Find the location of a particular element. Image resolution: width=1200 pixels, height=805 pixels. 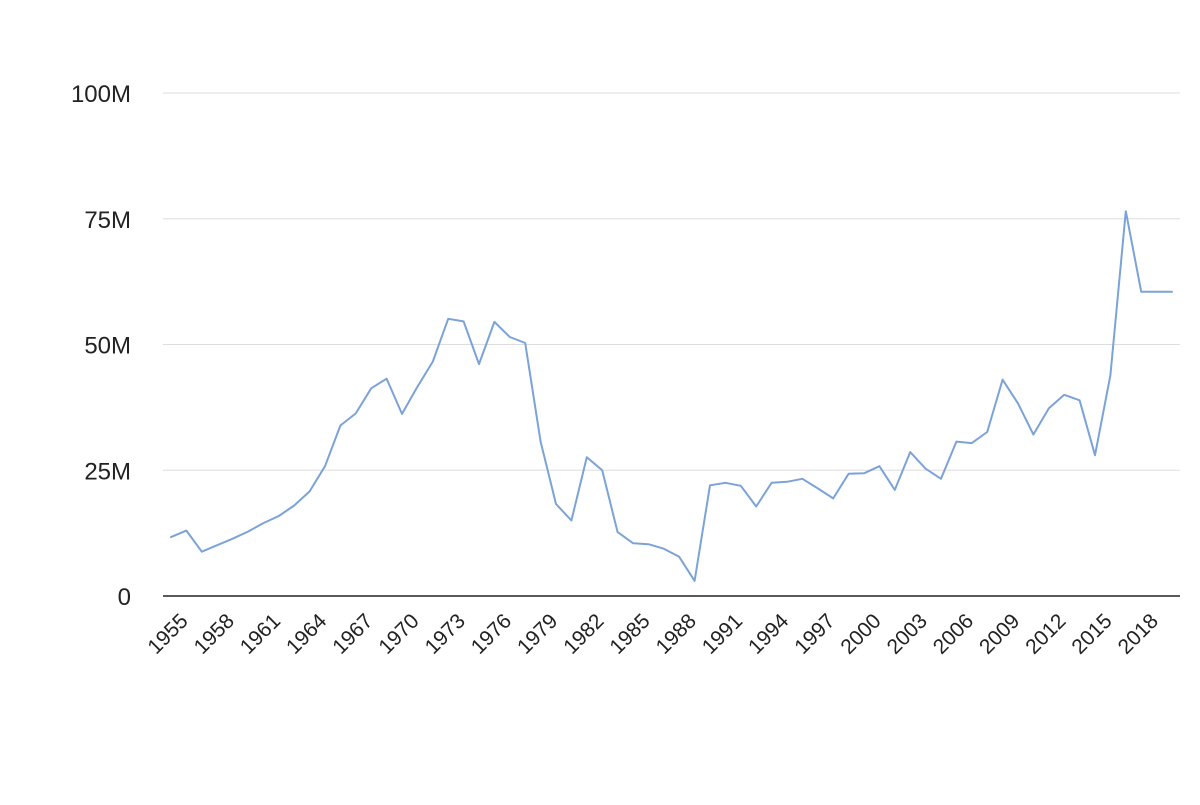

x-tick-label: 1973 is located at coordinates (445, 633).